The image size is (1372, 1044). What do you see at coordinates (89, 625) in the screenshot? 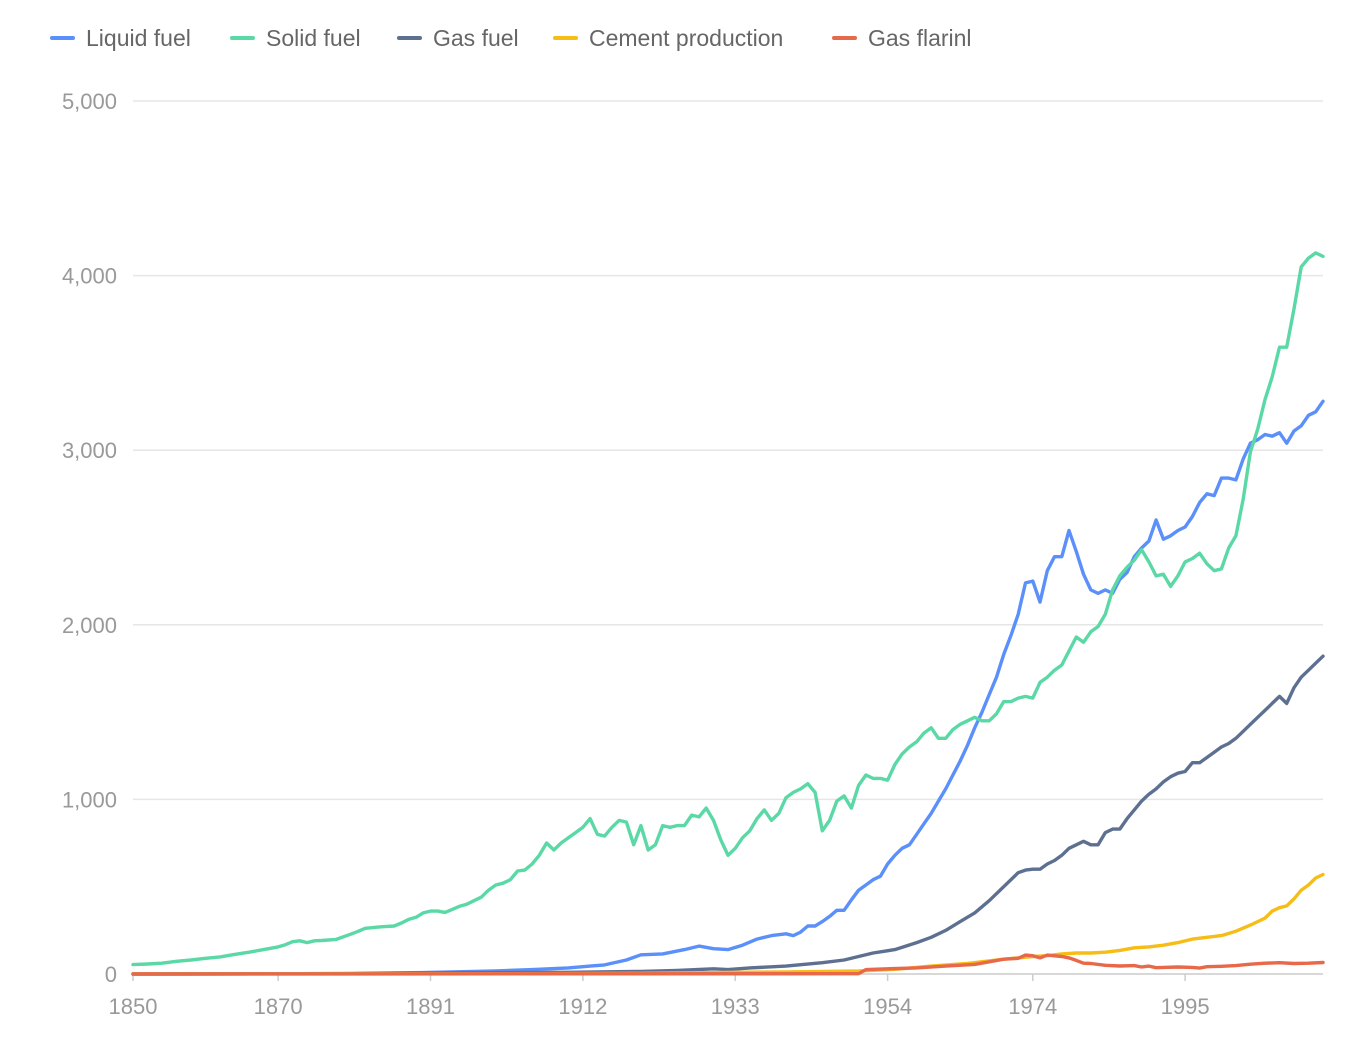
I see `y-tick-label: 2,000` at bounding box center [89, 625].